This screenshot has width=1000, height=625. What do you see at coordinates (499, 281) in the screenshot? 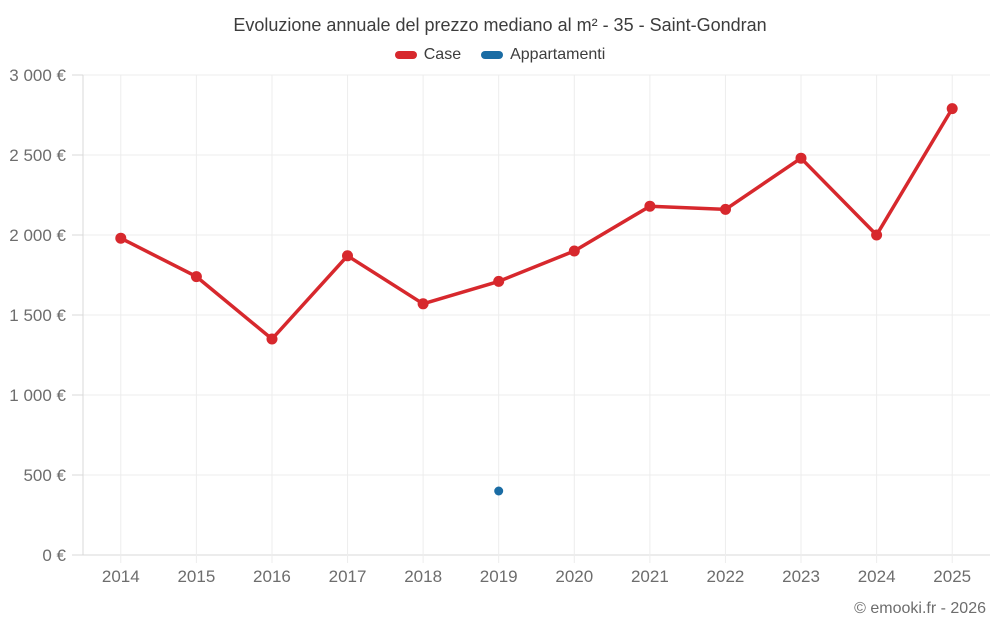
I see `point-case-2019` at bounding box center [499, 281].